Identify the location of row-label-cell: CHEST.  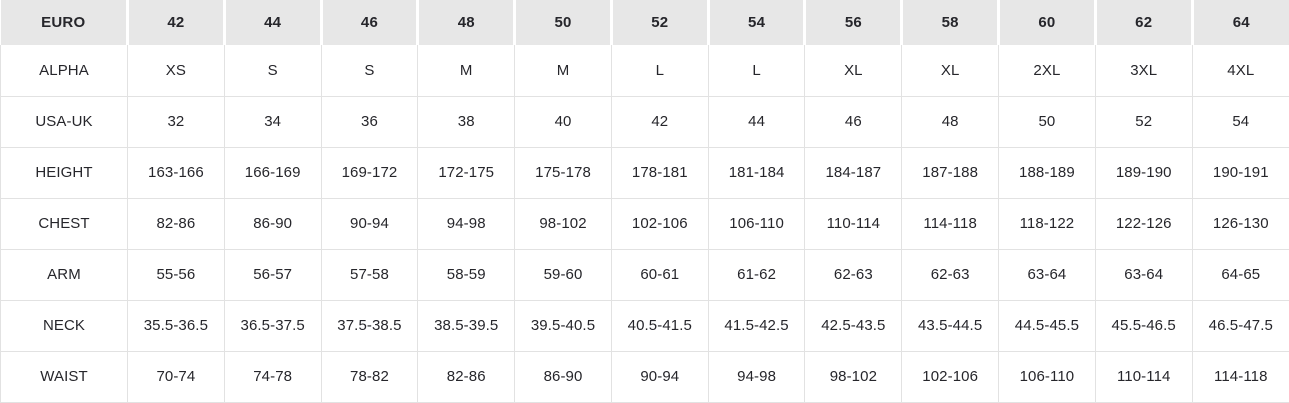
(64, 223).